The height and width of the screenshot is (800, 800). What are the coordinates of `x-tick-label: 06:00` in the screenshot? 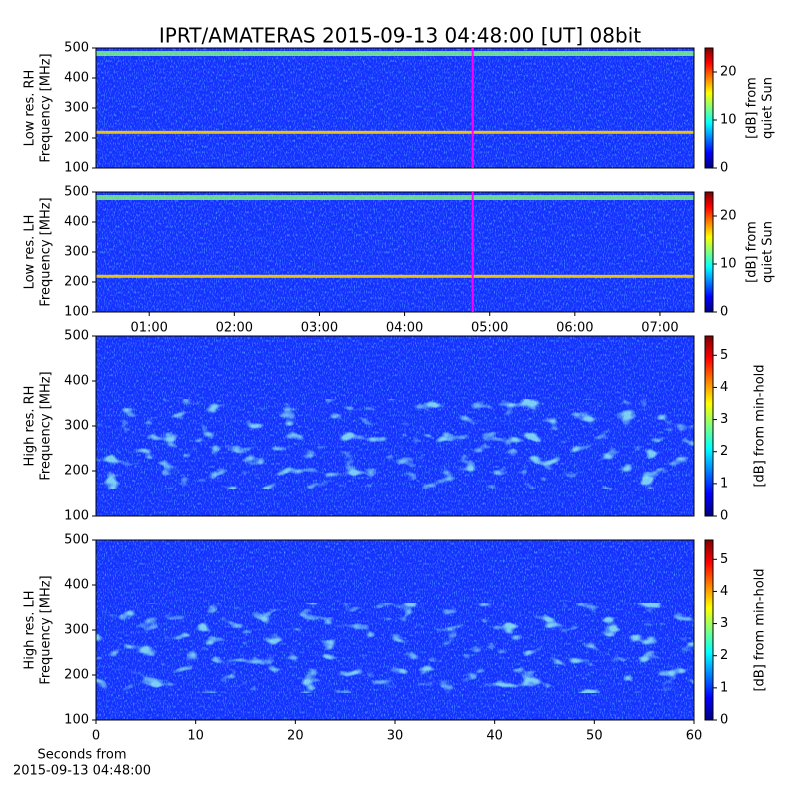 It's located at (574, 328).